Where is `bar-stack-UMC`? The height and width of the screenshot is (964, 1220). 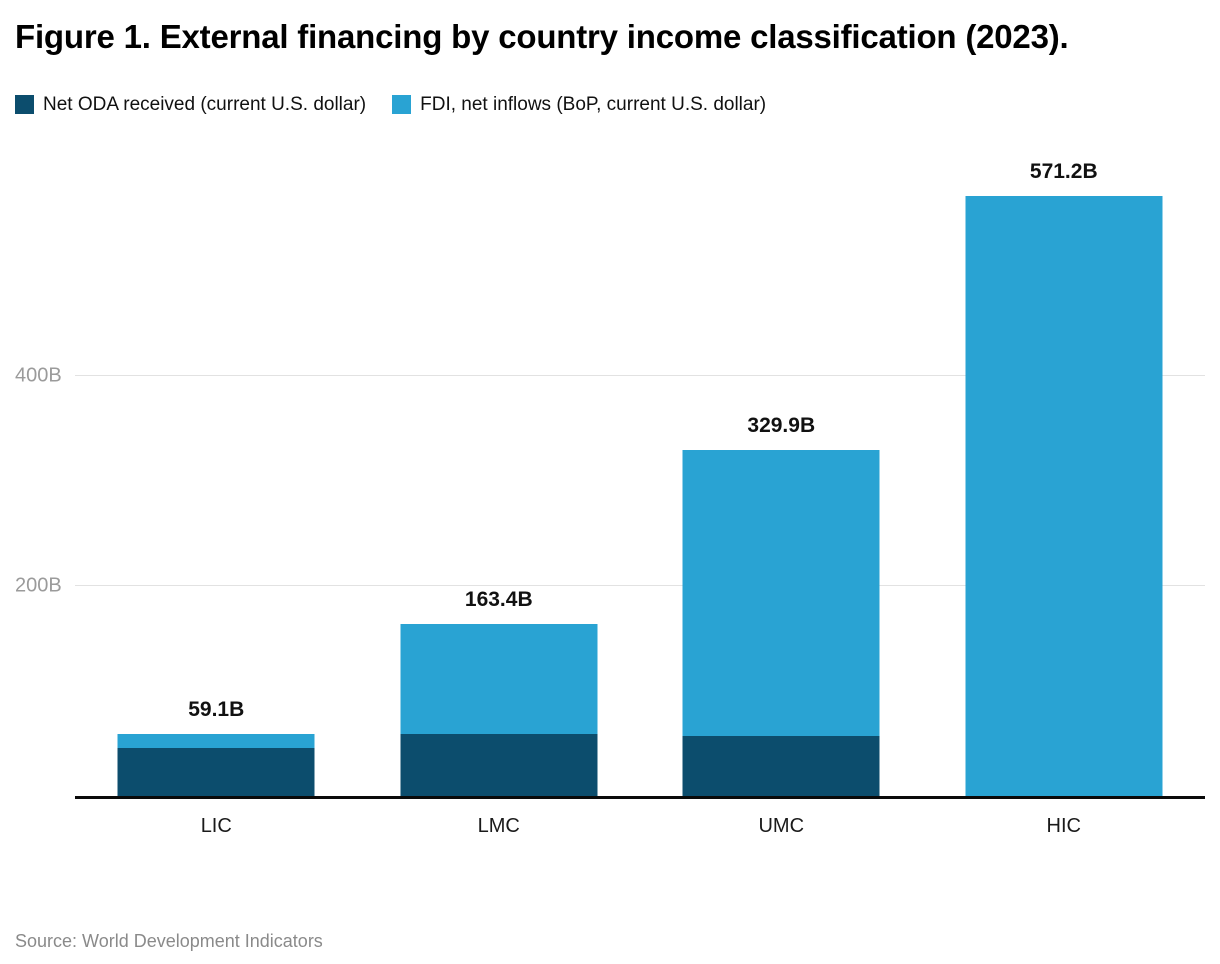 bar-stack-UMC is located at coordinates (781, 622).